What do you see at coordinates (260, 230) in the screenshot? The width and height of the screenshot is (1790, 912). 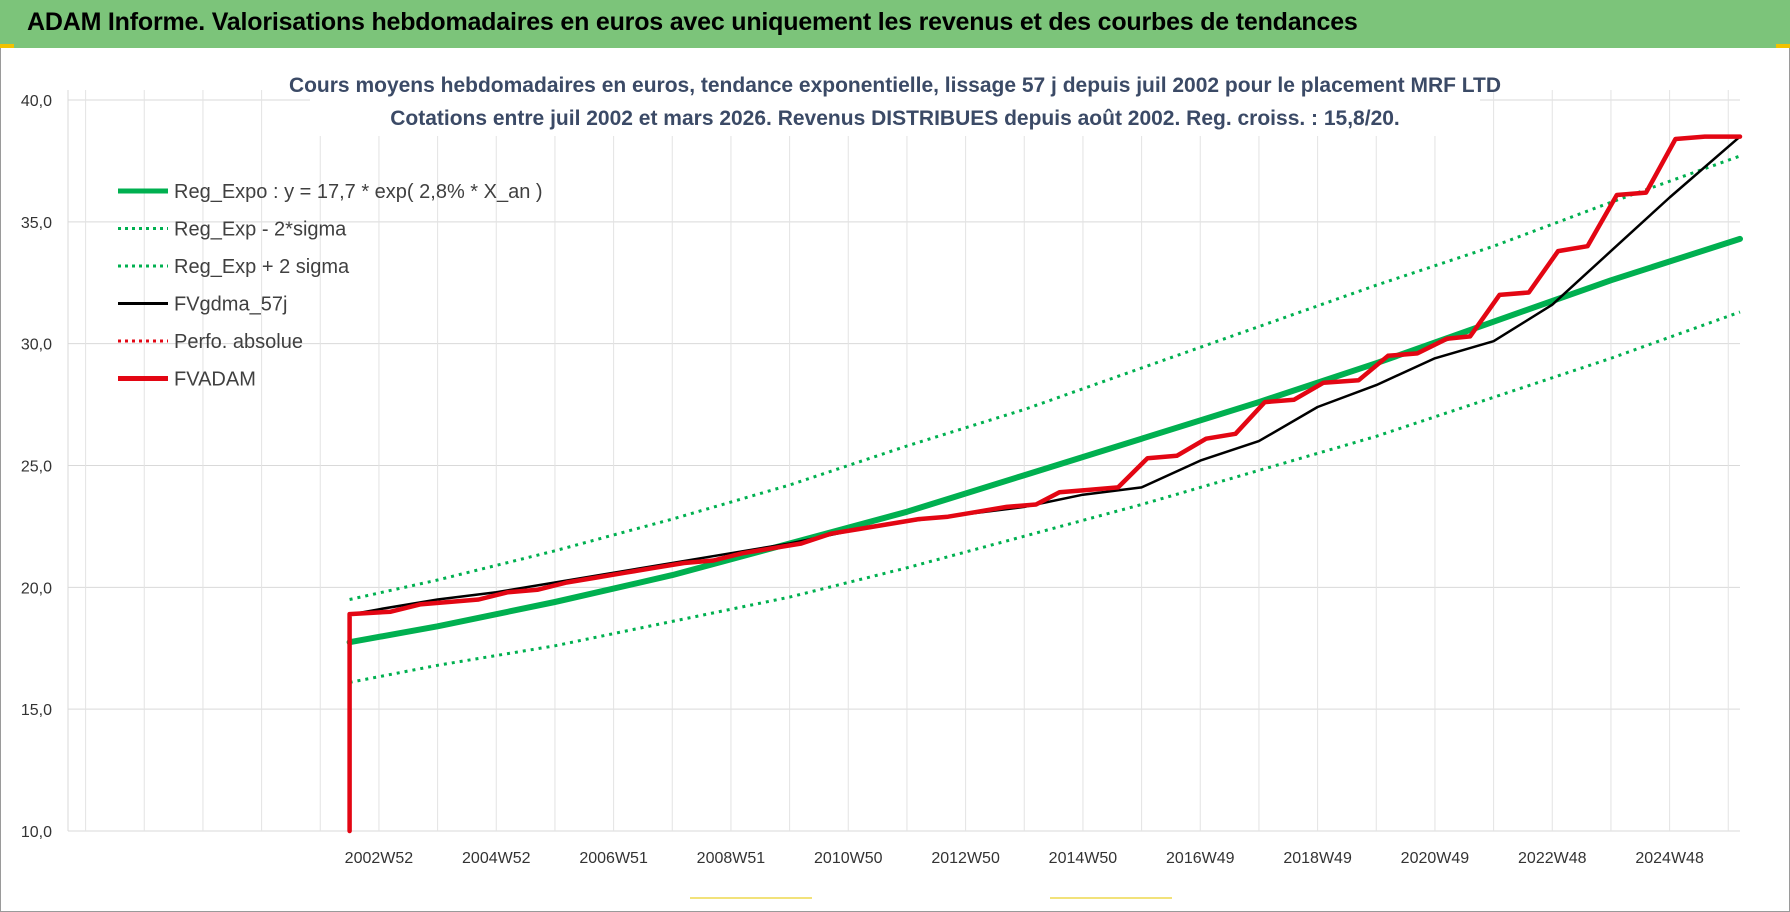 I see `legend-label: Reg_Exp - 2*sigma` at bounding box center [260, 230].